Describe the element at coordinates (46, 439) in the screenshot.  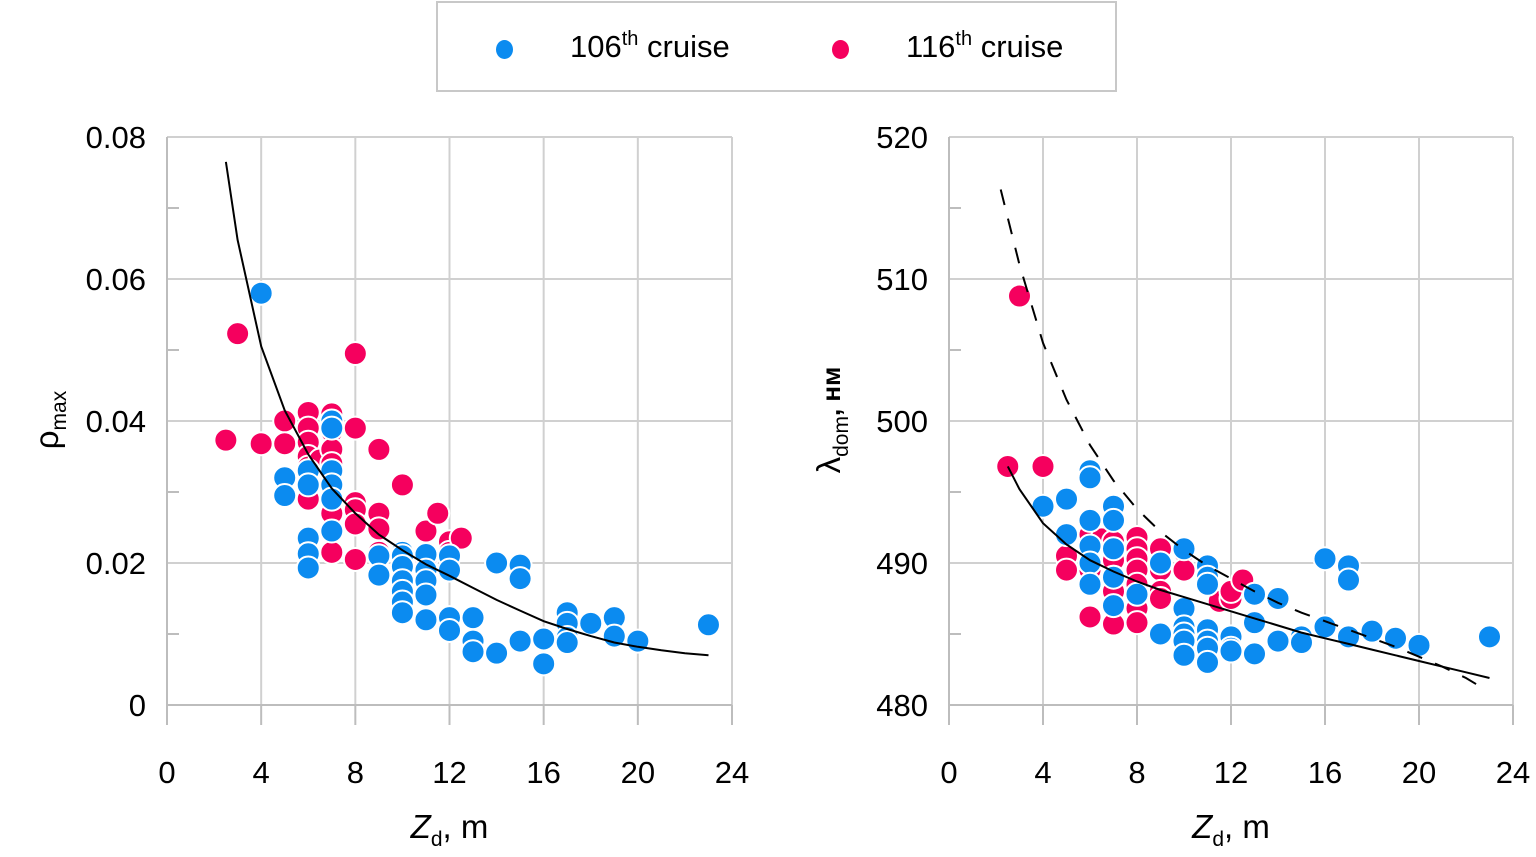
I see `y-axis-title-main: ρ` at that location.